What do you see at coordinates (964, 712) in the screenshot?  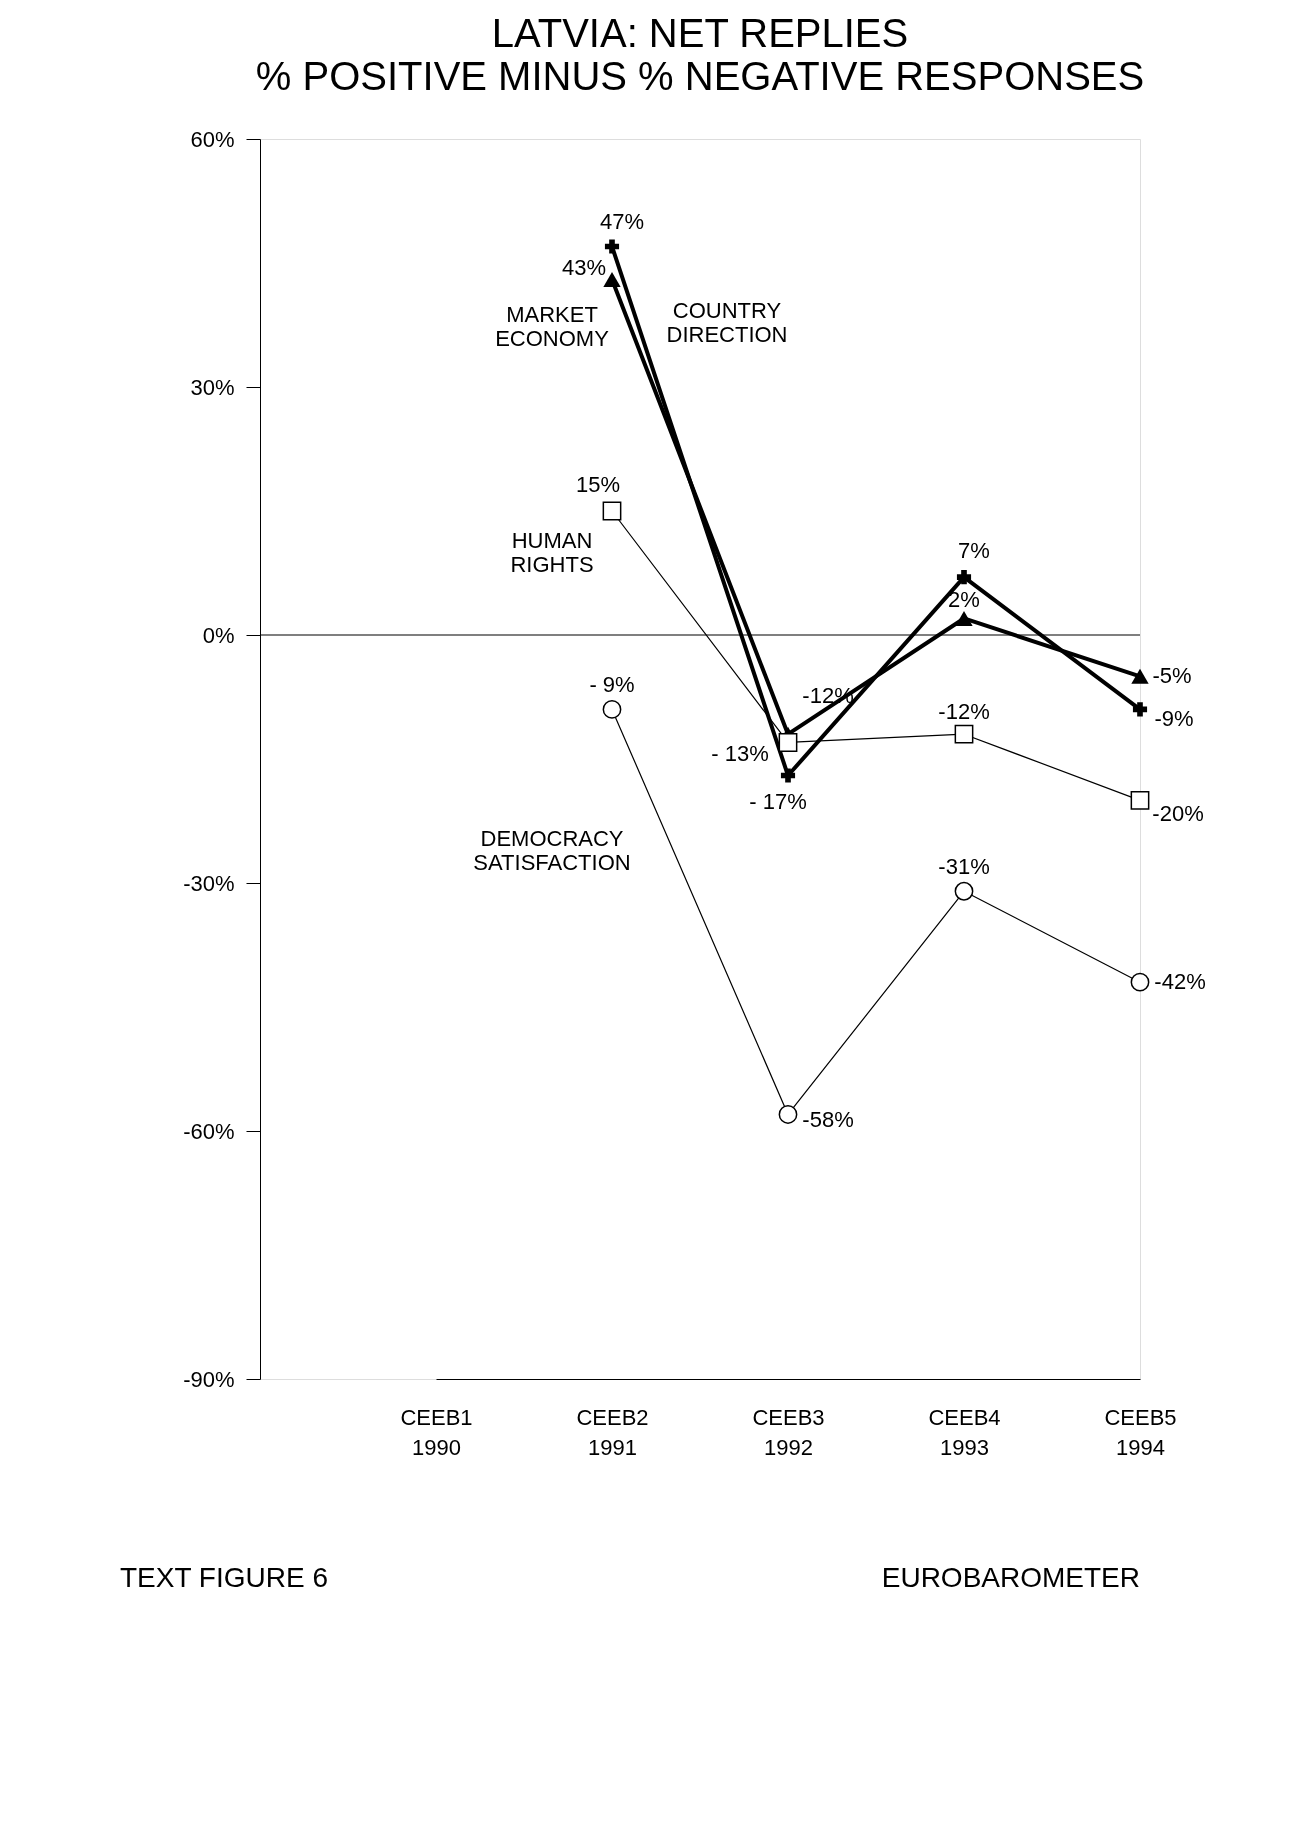 I see `data-label: -12%` at bounding box center [964, 712].